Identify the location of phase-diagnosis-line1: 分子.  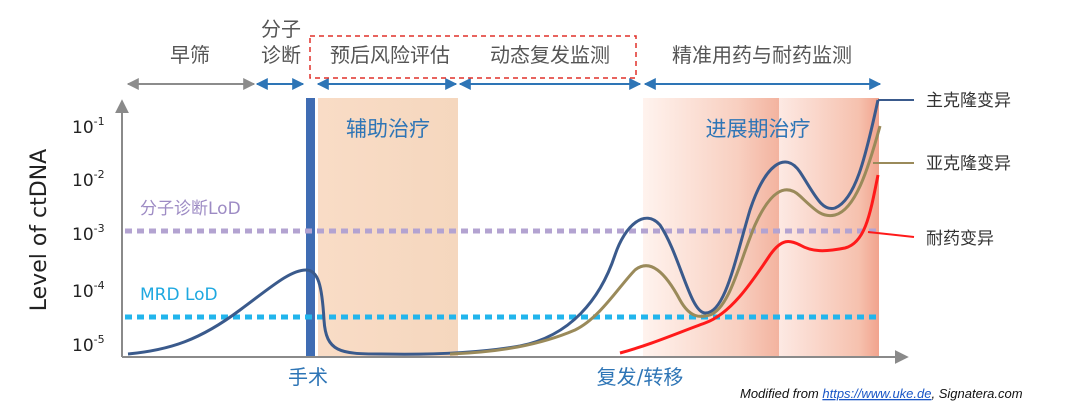
(281, 29).